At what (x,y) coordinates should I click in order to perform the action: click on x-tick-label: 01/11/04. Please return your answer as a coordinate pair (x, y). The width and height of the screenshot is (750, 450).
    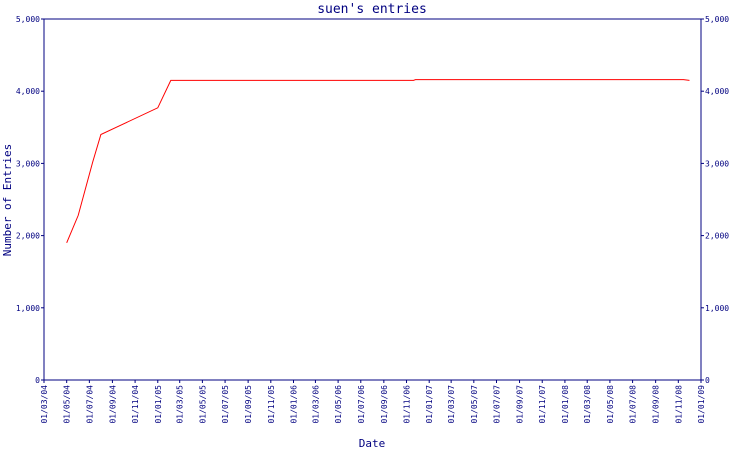
    Looking at the image, I should click on (135, 404).